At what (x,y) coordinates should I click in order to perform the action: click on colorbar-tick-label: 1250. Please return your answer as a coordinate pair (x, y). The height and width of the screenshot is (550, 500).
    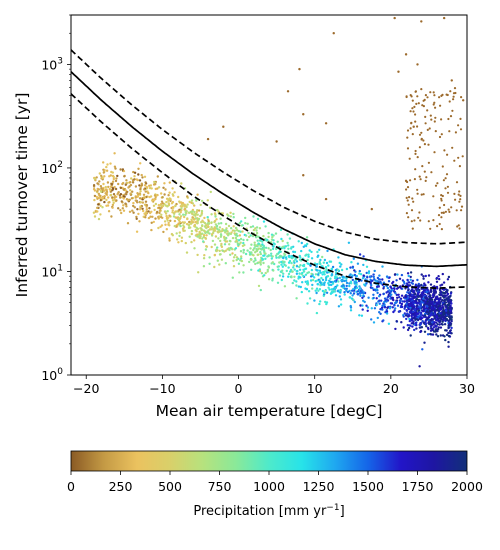
    Looking at the image, I should click on (319, 486).